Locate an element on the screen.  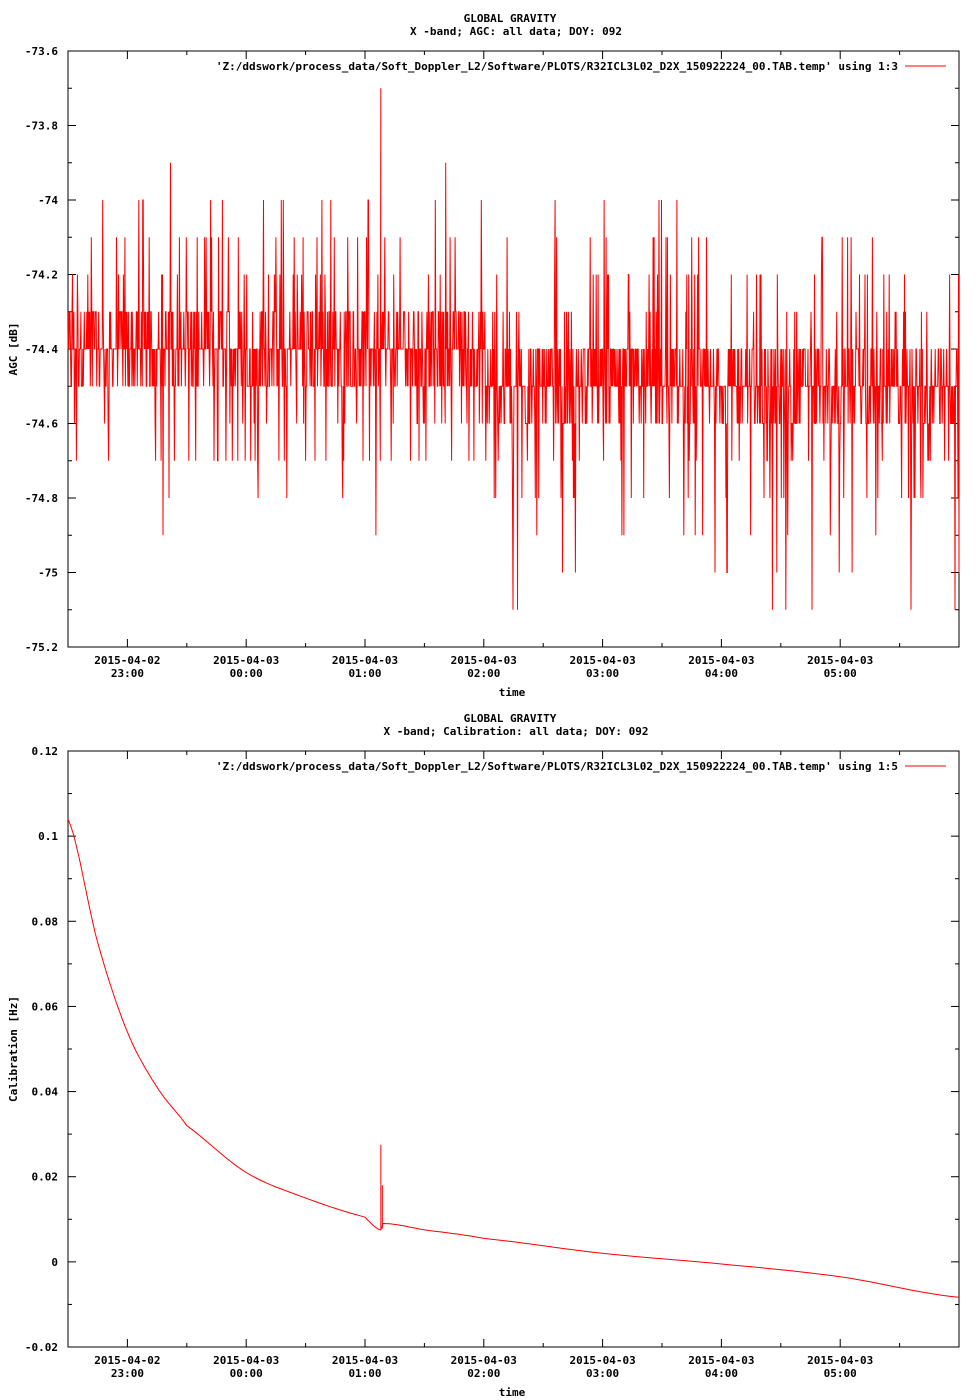
y-tick: 0.1 is located at coordinates (498, 836).